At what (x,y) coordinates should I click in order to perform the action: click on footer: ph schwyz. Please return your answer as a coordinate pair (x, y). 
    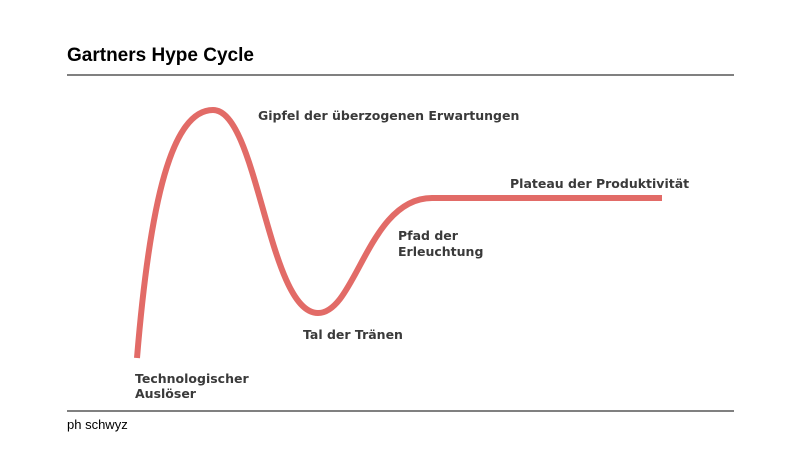
    Looking at the image, I should click on (97, 424).